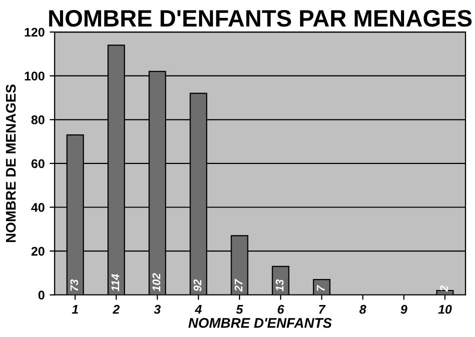 This screenshot has height=337, width=475. What do you see at coordinates (445, 309) in the screenshot?
I see `x-tick-label: 10` at bounding box center [445, 309].